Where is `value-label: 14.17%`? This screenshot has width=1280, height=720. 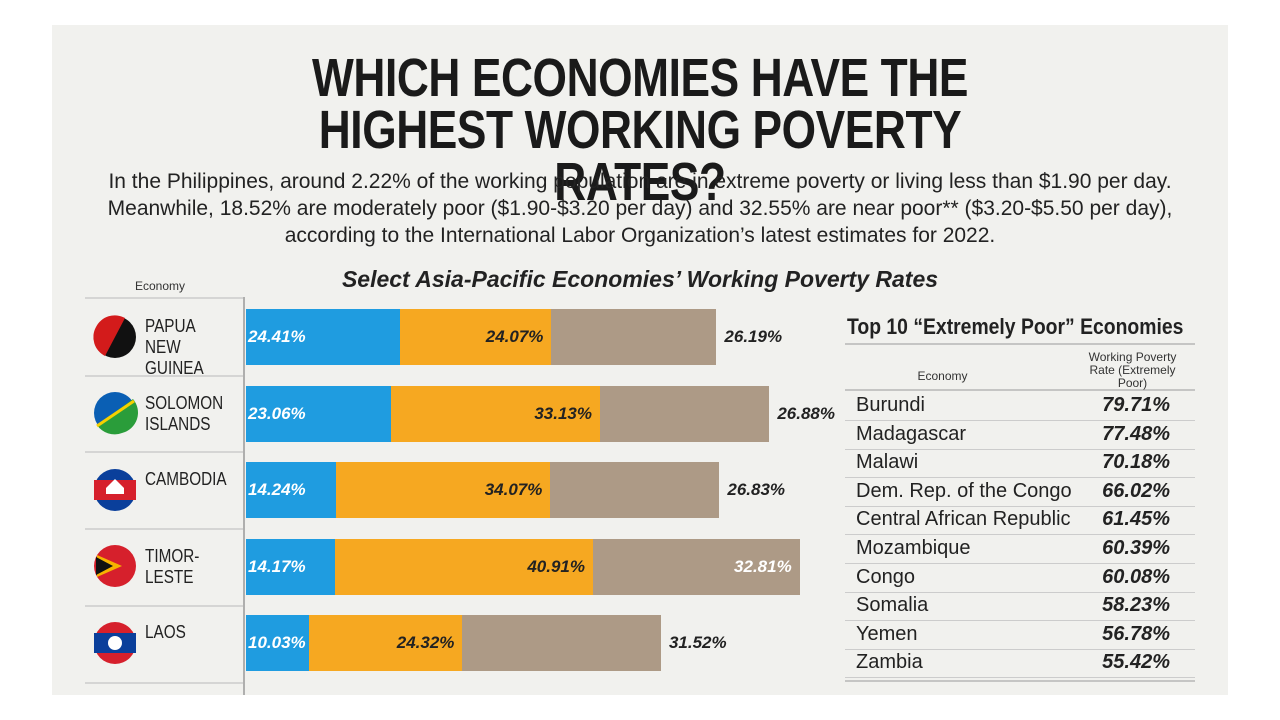 value-label: 14.17% is located at coordinates (277, 566).